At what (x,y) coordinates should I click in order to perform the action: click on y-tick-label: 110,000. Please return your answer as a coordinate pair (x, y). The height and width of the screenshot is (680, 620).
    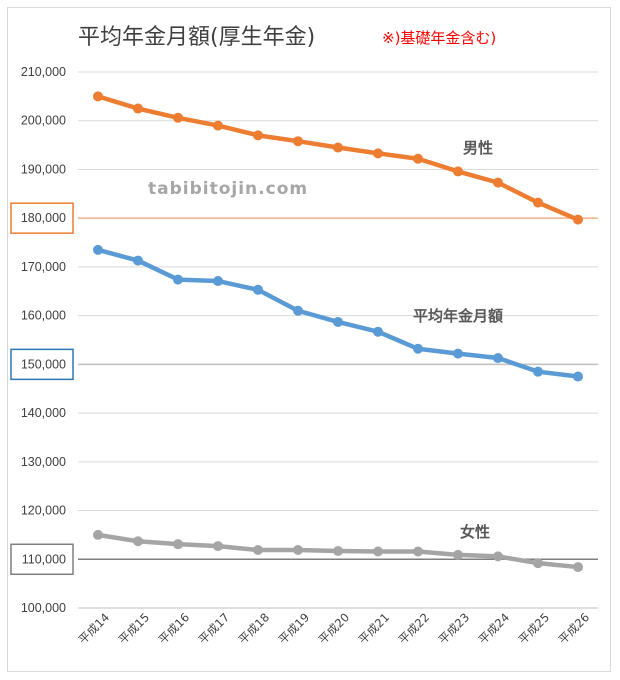
    Looking at the image, I should click on (44, 559).